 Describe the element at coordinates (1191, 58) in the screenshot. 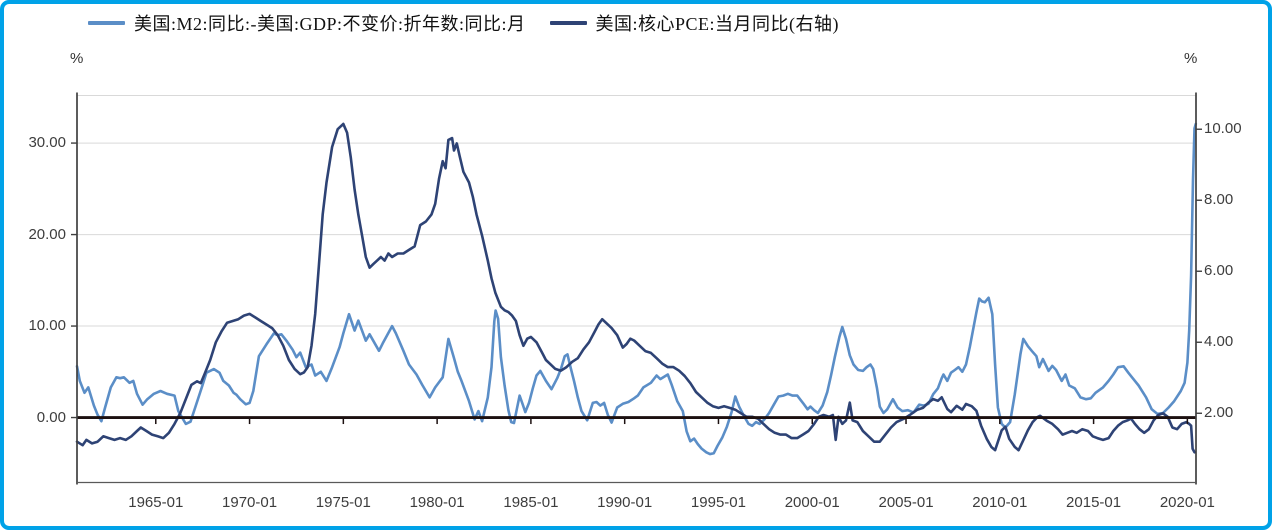

I see `right-axis-unit: %` at that location.